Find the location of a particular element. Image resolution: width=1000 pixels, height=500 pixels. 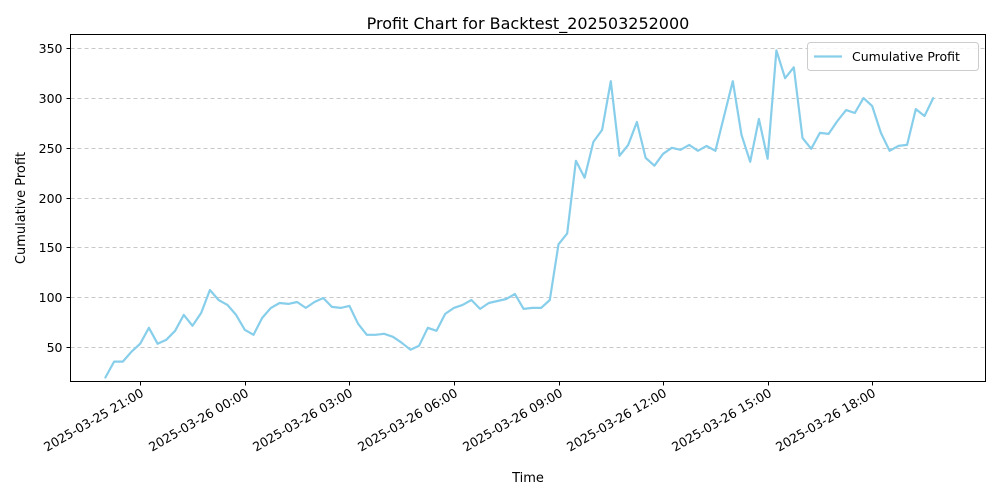

x-tick-label: 2025-03-26 09:00 is located at coordinates (512, 419).